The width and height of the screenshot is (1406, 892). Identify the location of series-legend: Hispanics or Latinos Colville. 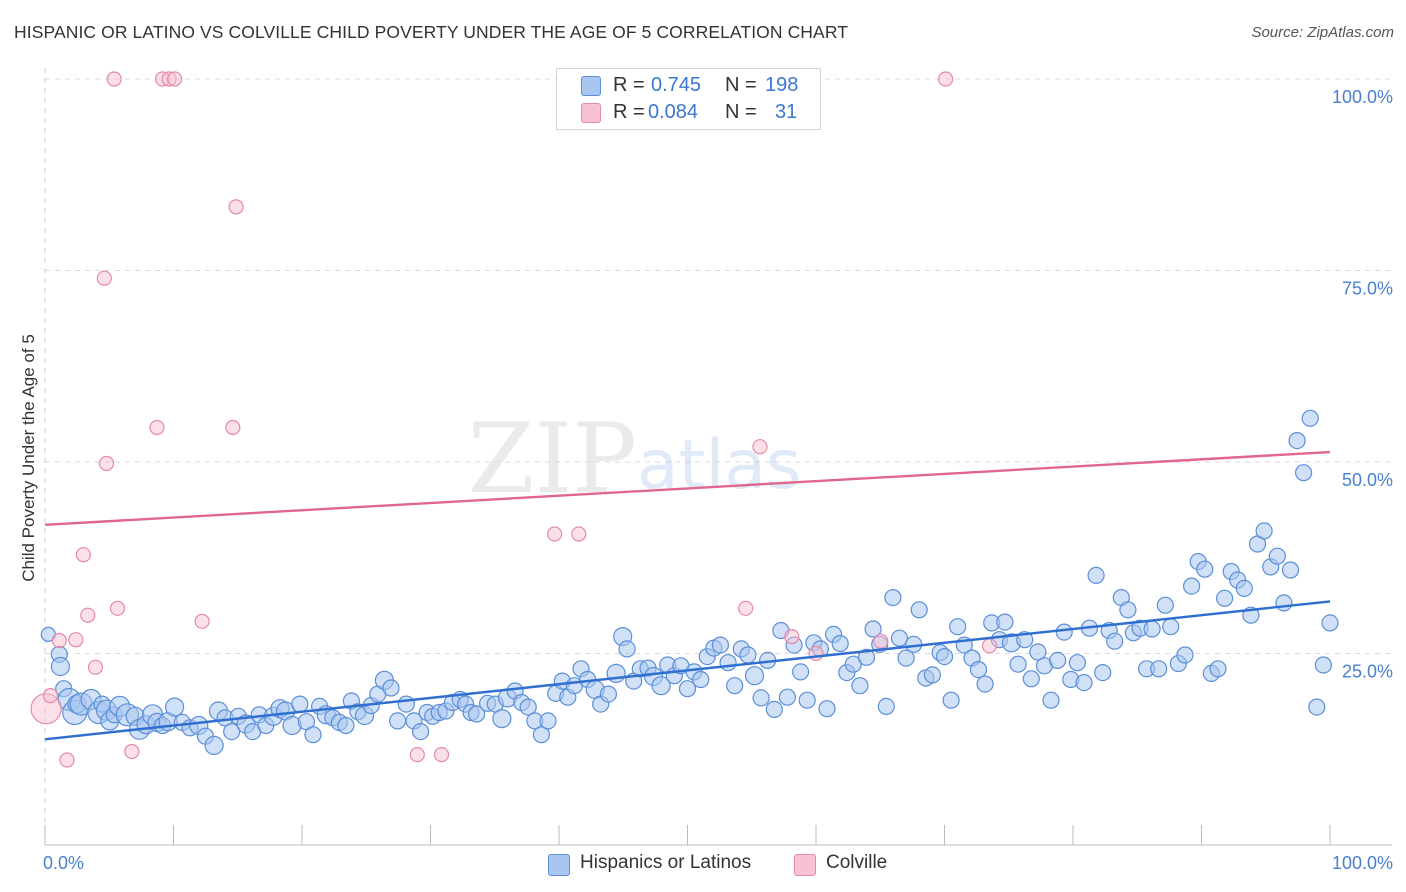
(703, 865).